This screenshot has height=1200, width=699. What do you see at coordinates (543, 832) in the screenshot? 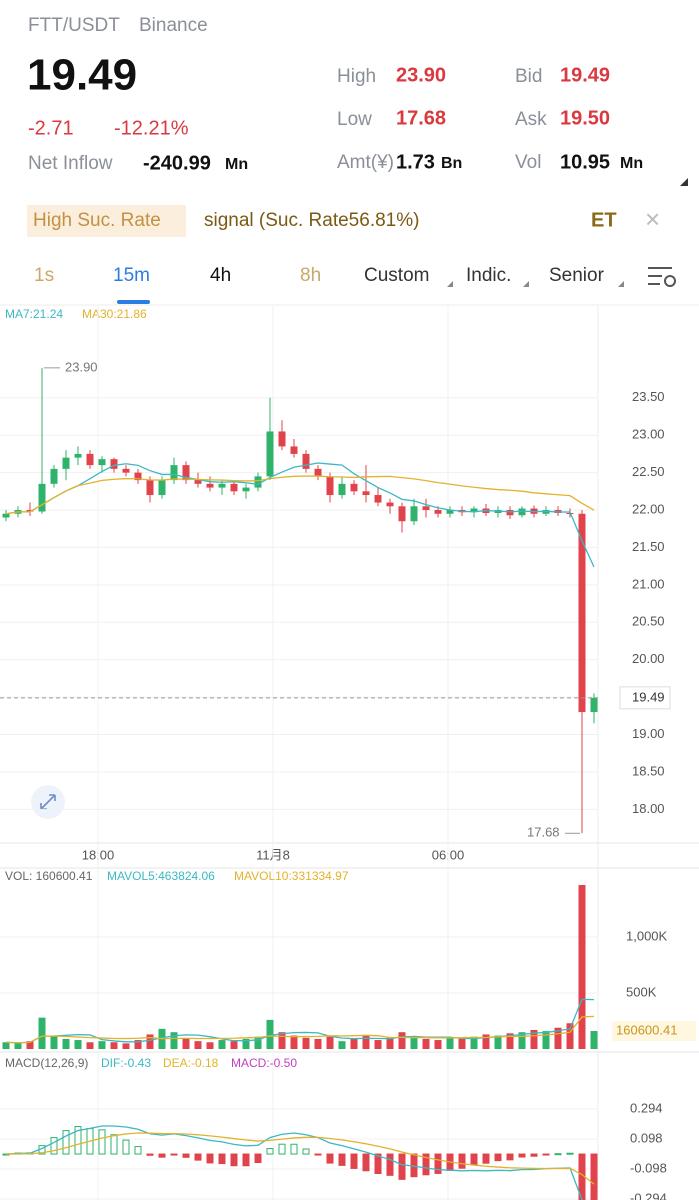
I see `low-label: 17.68` at bounding box center [543, 832].